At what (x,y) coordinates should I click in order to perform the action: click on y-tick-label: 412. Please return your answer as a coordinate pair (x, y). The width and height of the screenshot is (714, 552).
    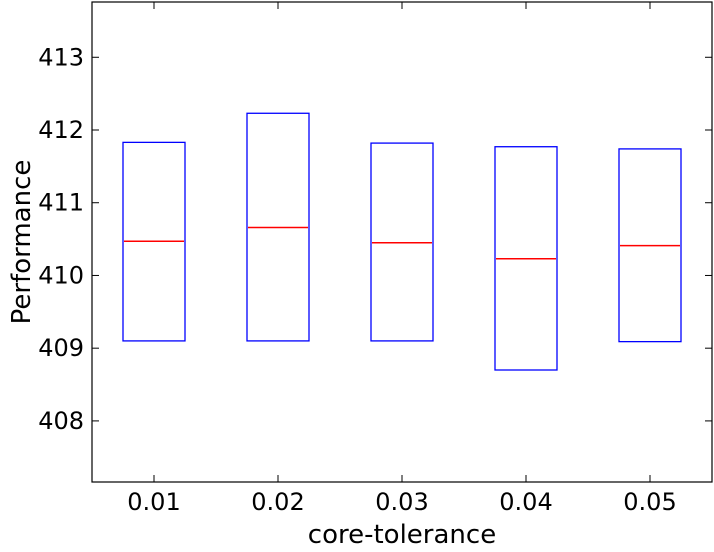
    Looking at the image, I should click on (61, 130).